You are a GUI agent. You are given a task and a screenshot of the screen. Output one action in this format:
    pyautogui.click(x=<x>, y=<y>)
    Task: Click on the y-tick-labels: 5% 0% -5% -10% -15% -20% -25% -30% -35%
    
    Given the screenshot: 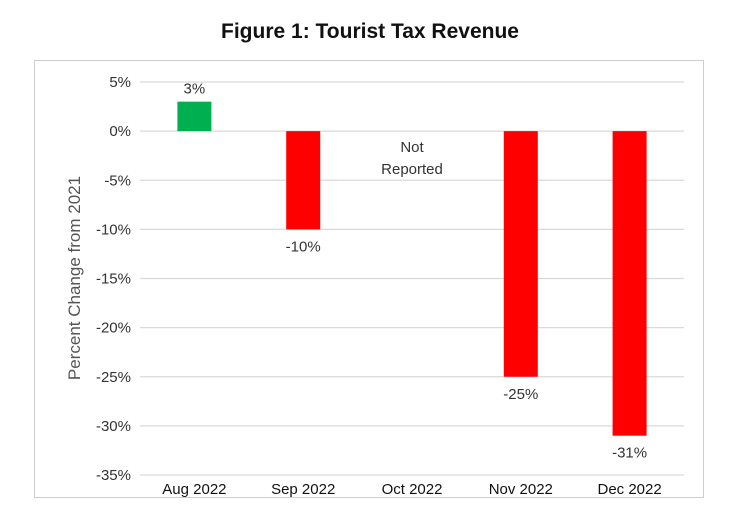 What is the action you would take?
    pyautogui.click(x=113, y=279)
    